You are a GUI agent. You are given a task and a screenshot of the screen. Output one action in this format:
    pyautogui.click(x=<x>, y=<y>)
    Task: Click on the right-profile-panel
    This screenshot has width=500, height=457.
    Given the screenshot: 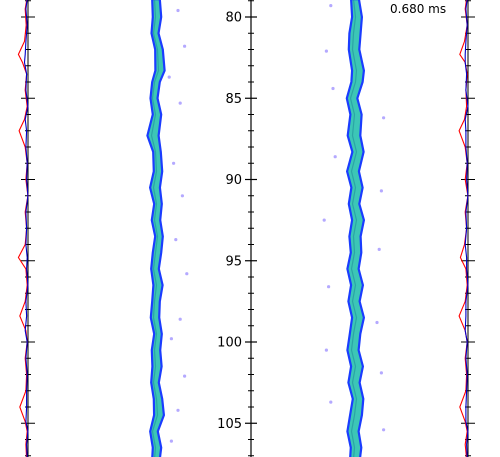 What is the action you would take?
    pyautogui.click(x=466, y=228)
    